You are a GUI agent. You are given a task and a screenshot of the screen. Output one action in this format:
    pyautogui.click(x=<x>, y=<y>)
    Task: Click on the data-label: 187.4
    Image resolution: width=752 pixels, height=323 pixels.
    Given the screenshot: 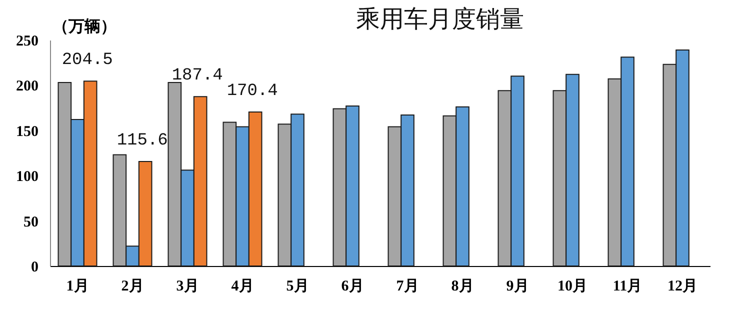 What is the action you would take?
    pyautogui.click(x=197, y=76)
    